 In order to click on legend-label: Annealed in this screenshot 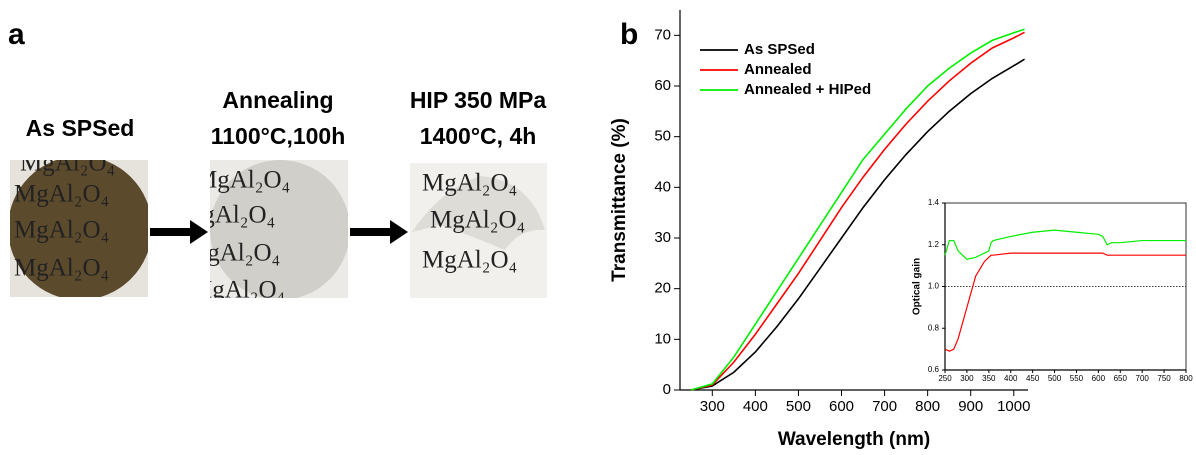, I will do `click(778, 69)`.